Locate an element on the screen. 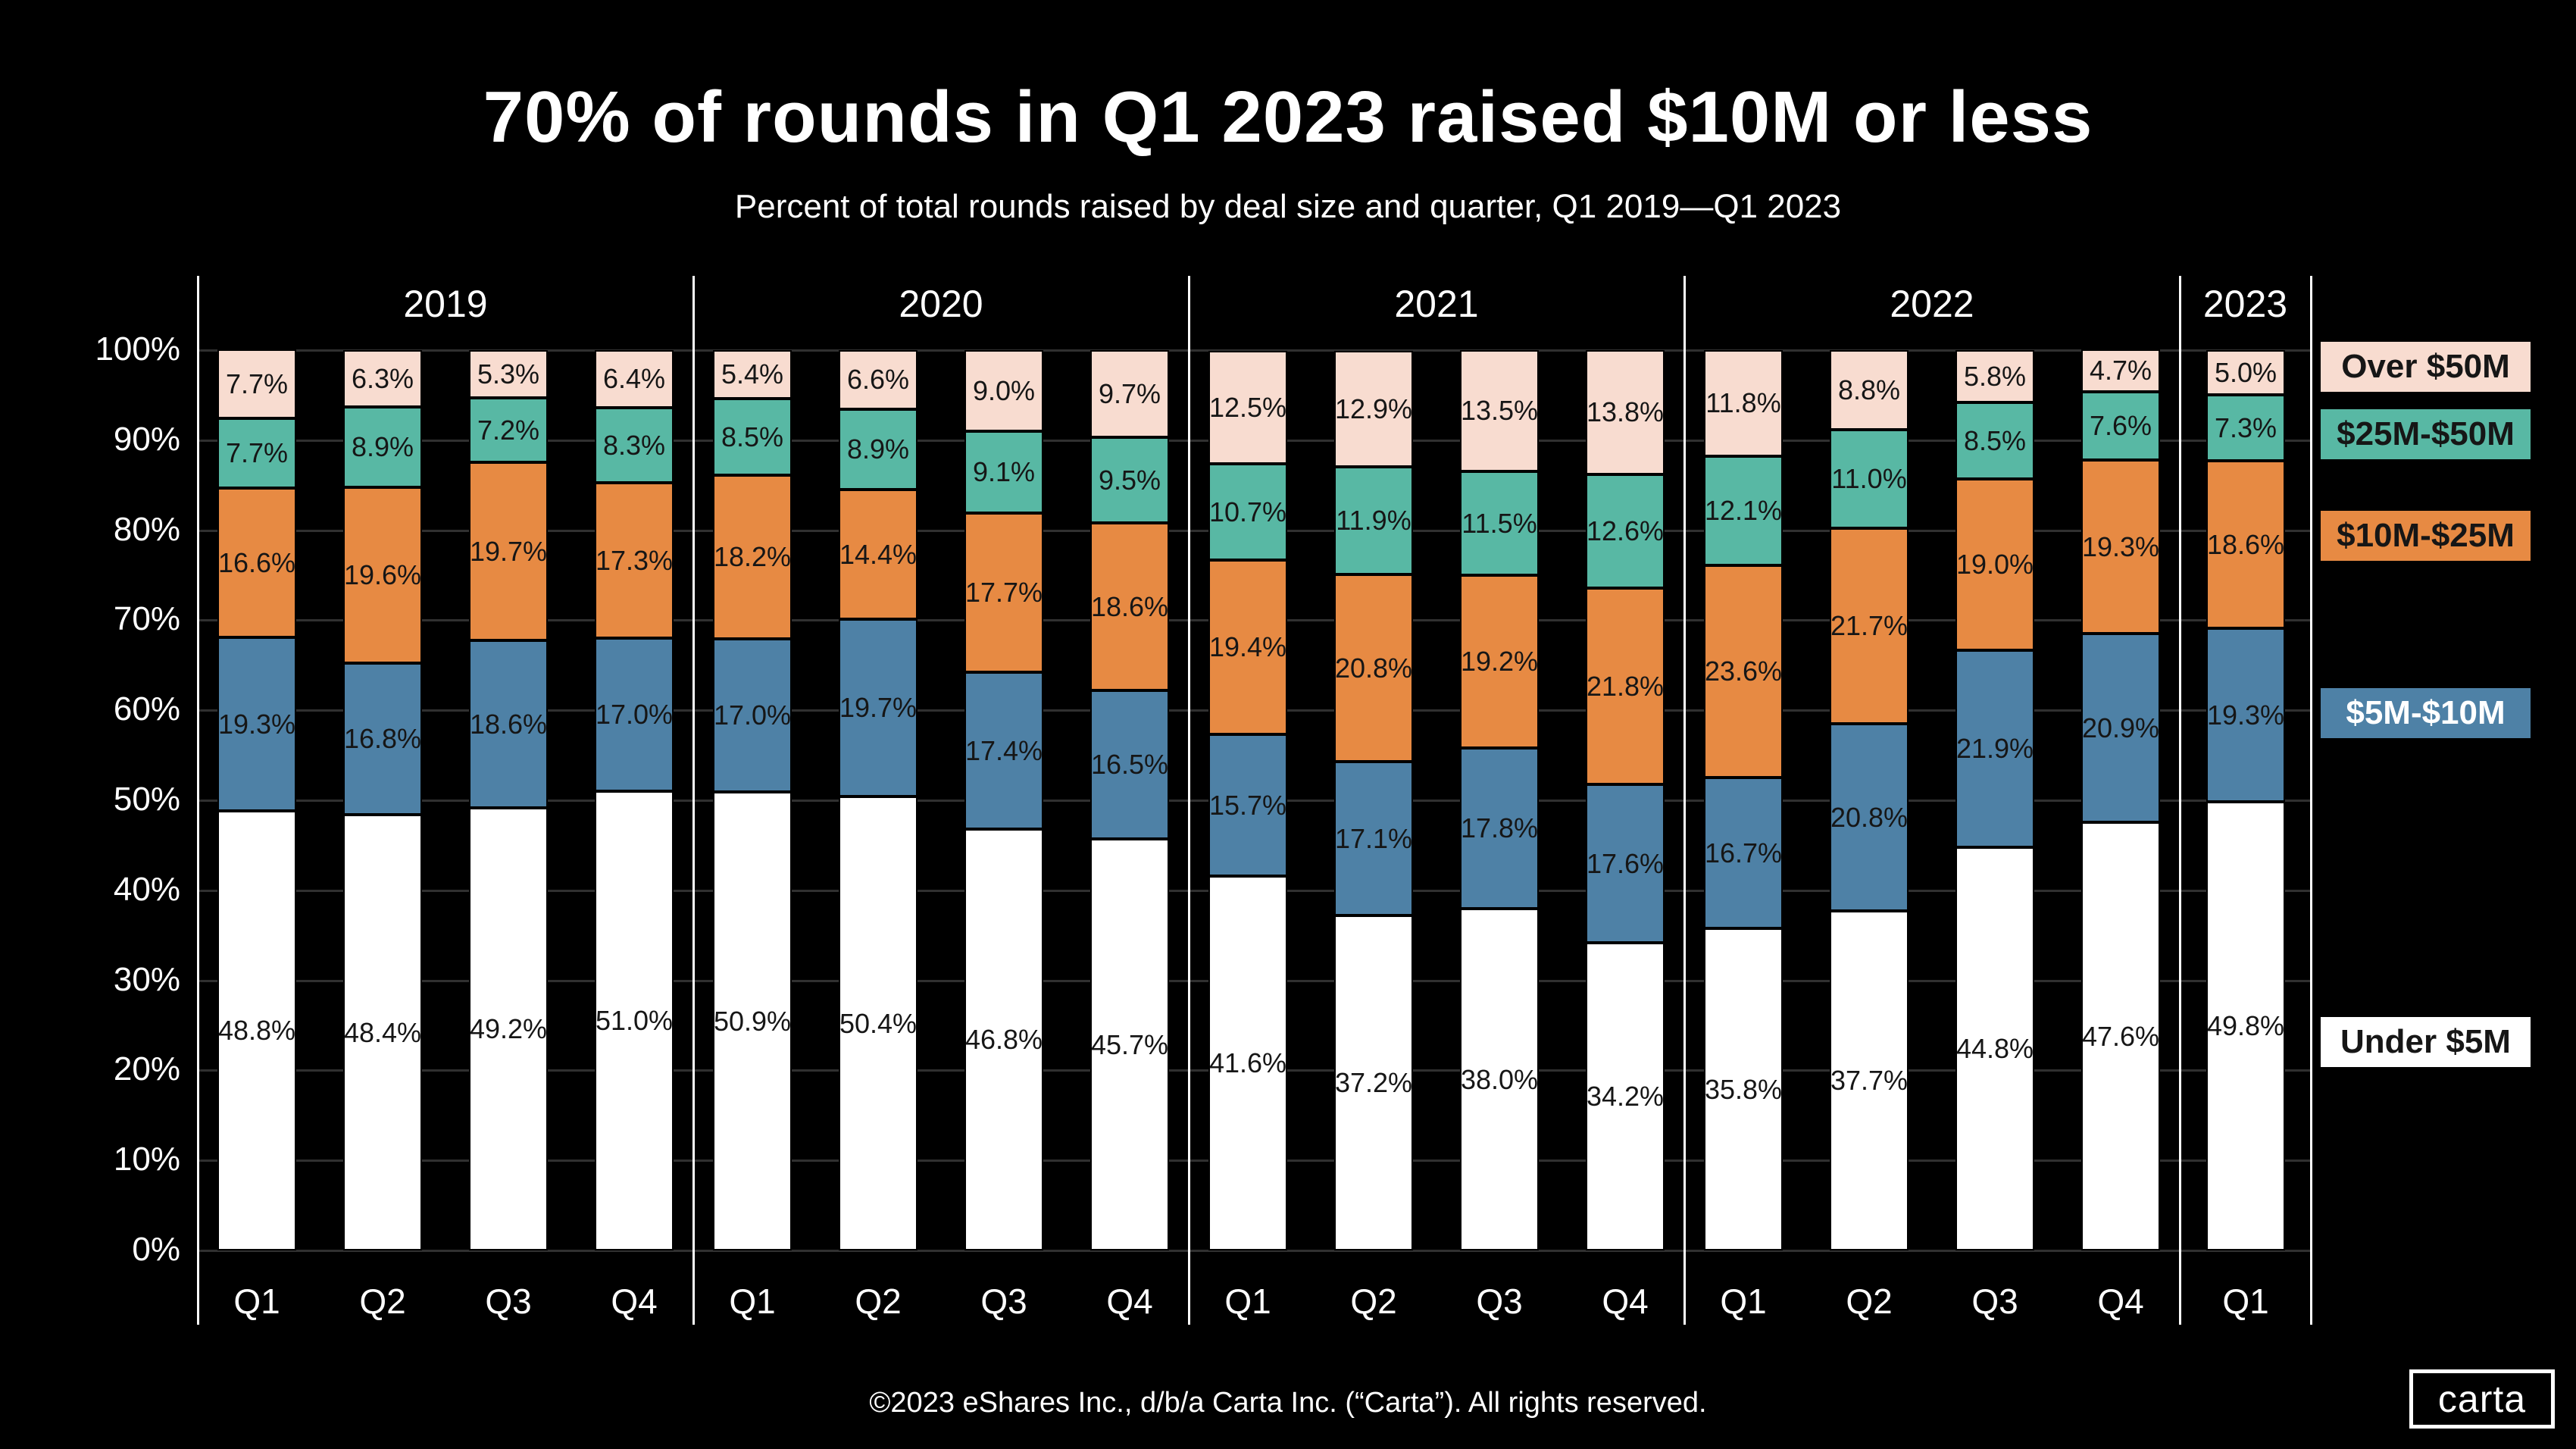  segment-2021-Q2-5m-10m: 17.1% is located at coordinates (1373, 838).